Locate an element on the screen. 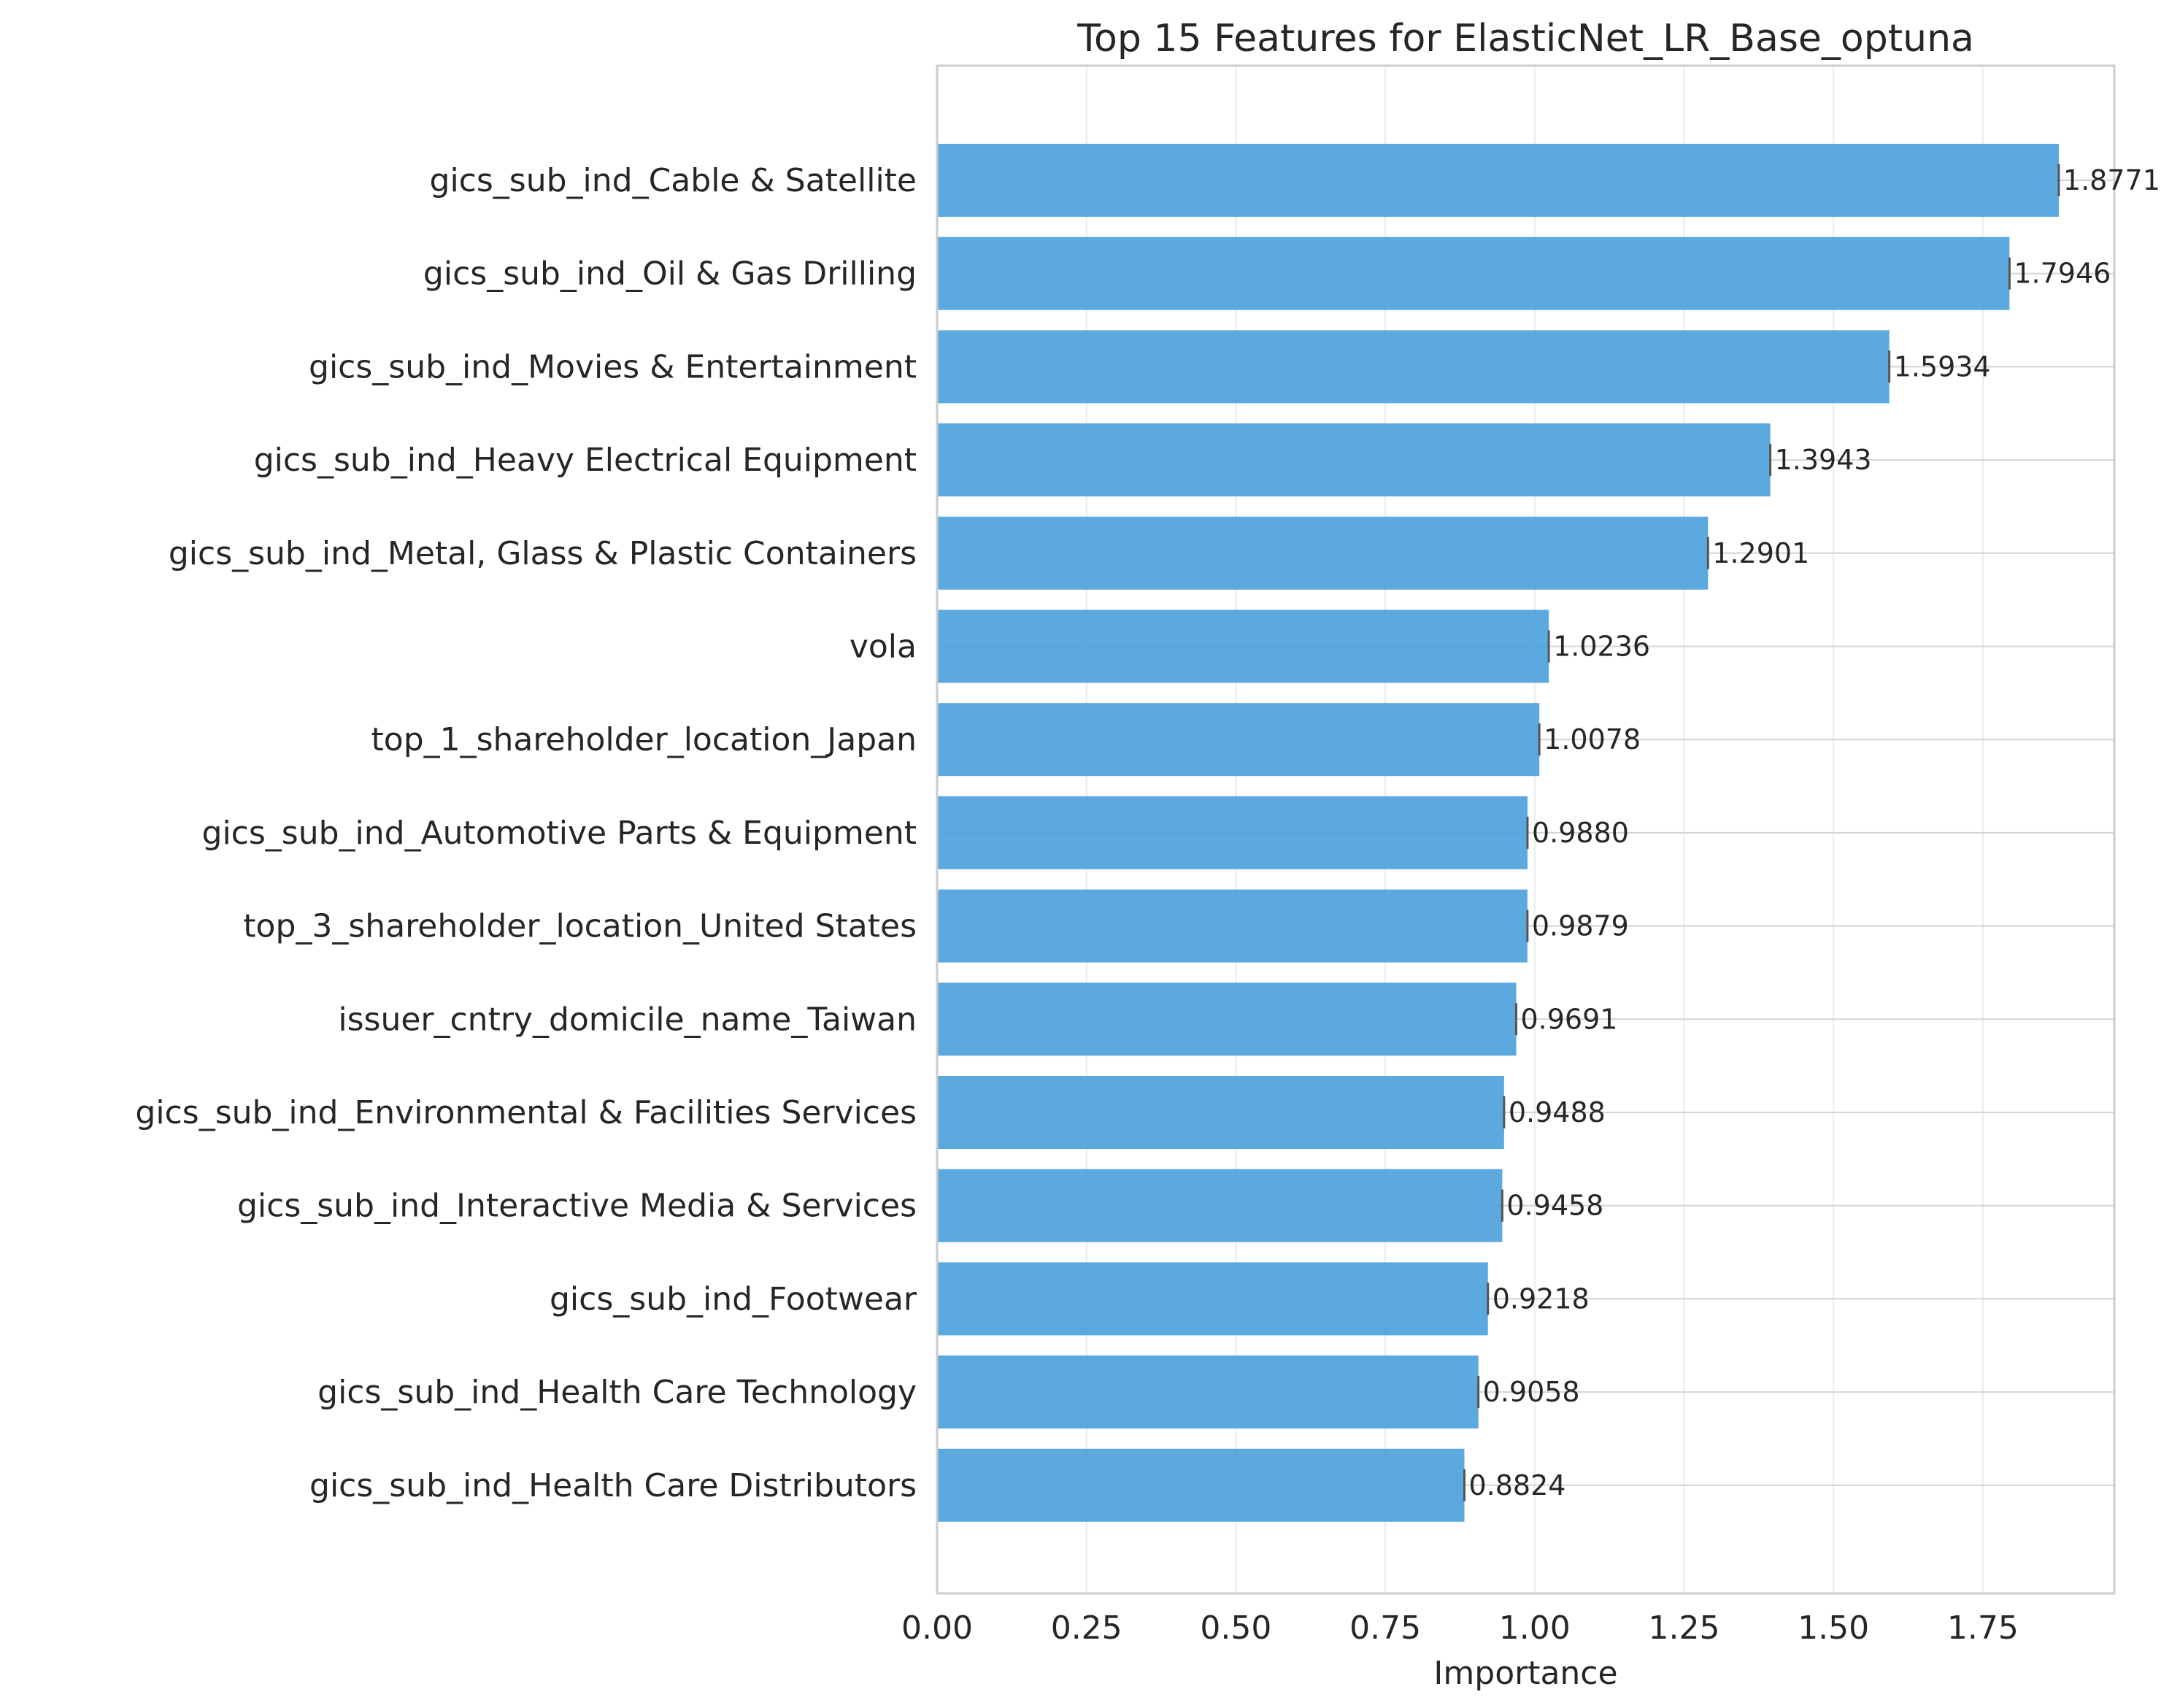  value-label: 1.2901 is located at coordinates (1760, 553).